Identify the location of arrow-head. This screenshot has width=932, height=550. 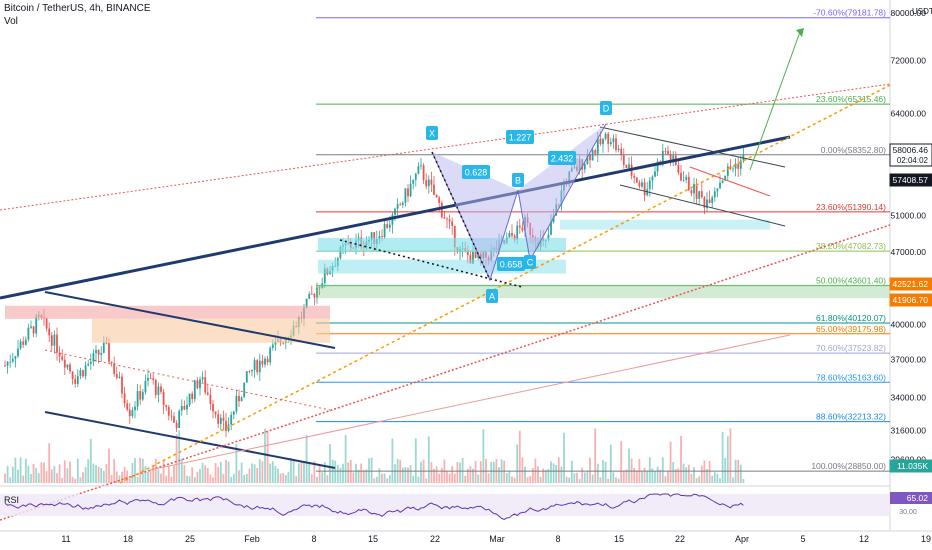
(800, 32).